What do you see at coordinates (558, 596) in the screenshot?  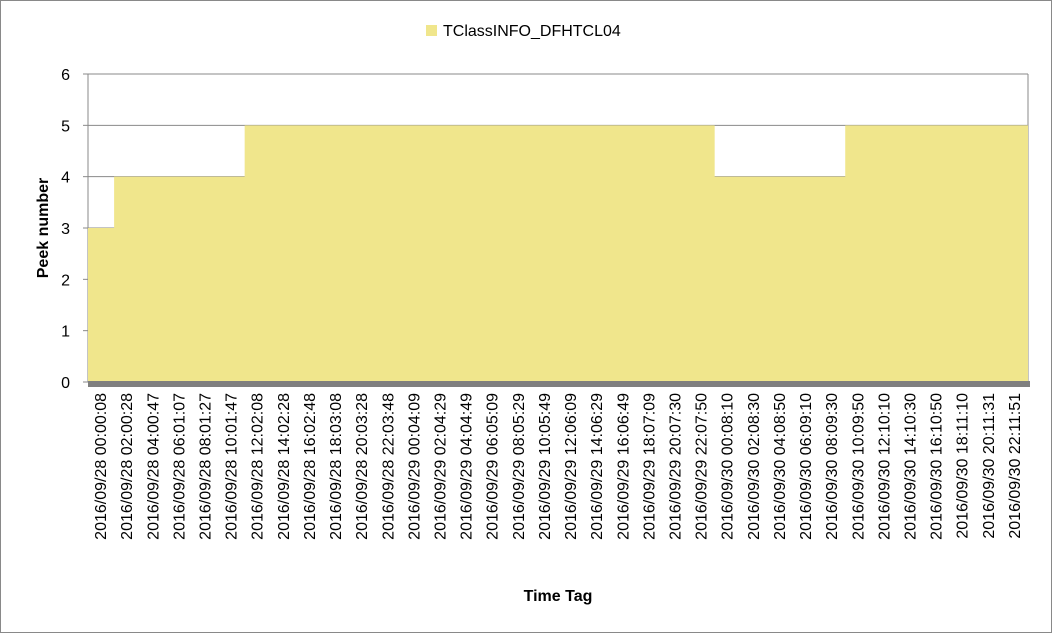 I see `x-axis-title: Time Tag` at bounding box center [558, 596].